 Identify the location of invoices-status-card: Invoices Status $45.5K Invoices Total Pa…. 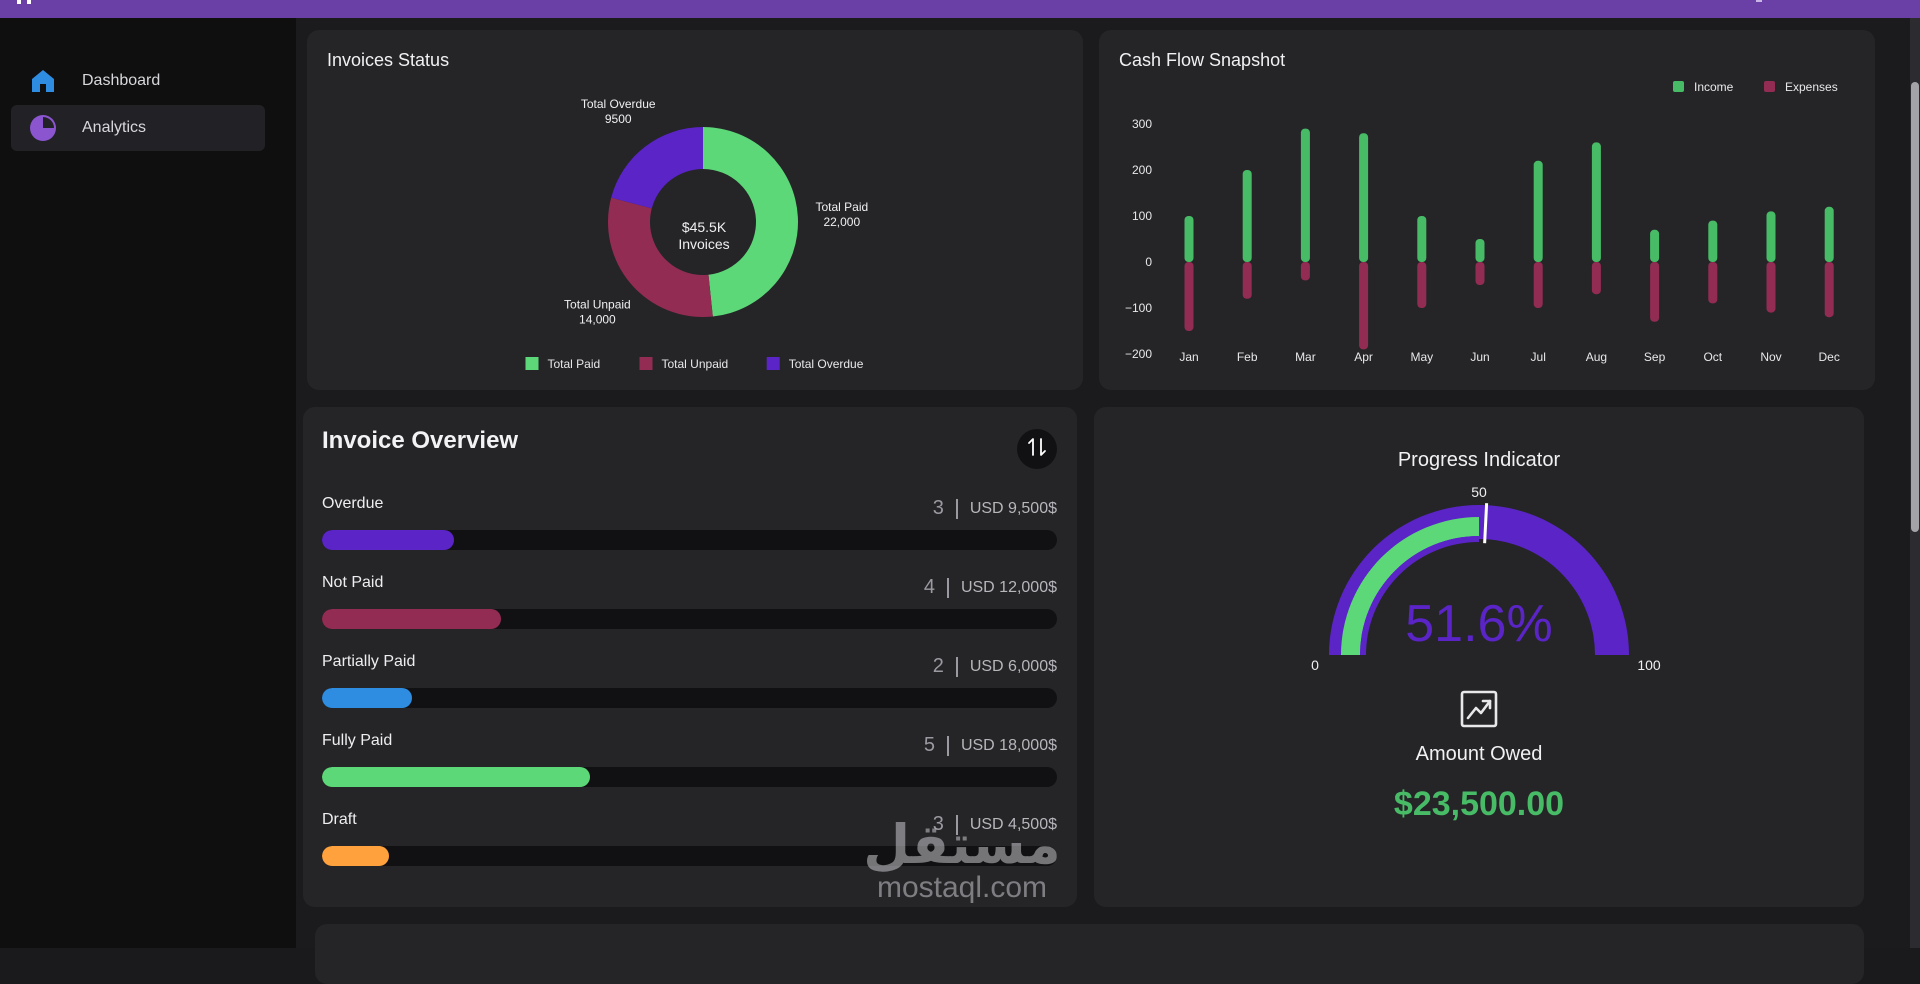
(695, 210).